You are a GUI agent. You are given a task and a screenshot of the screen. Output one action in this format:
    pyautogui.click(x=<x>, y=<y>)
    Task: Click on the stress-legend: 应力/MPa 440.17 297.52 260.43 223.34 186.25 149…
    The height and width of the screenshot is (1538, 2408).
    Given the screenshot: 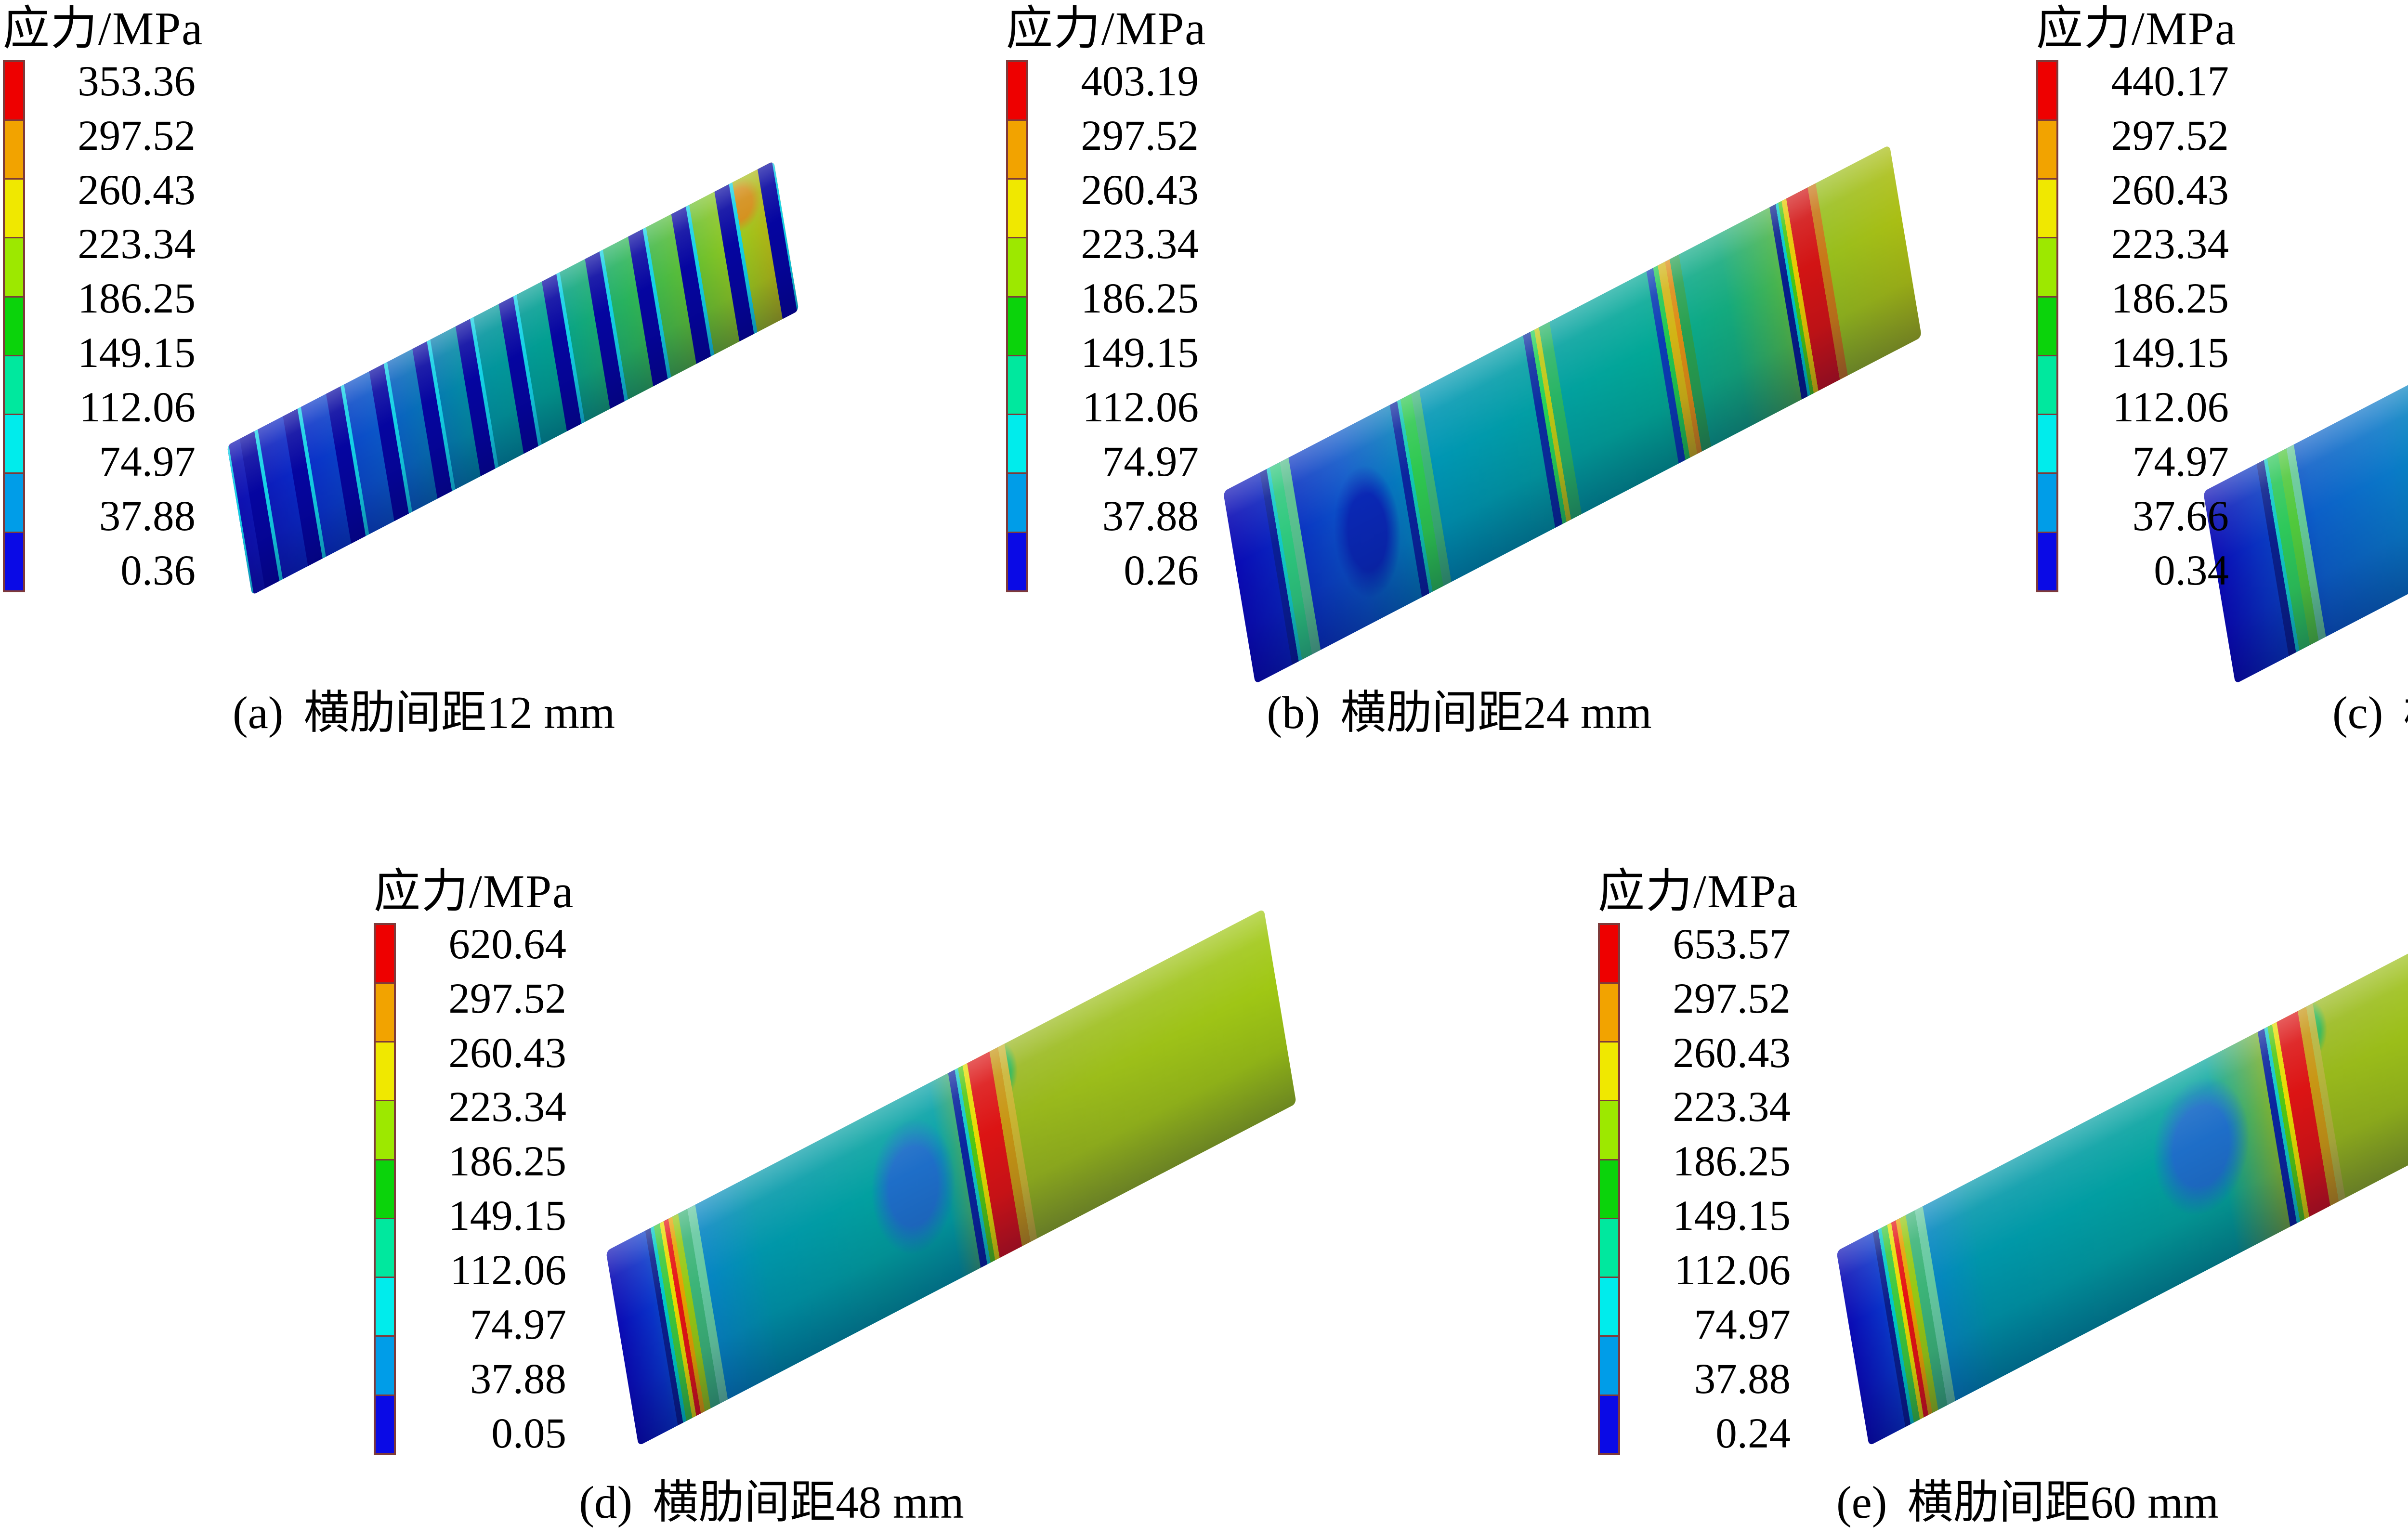 What is the action you would take?
    pyautogui.click(x=2136, y=297)
    